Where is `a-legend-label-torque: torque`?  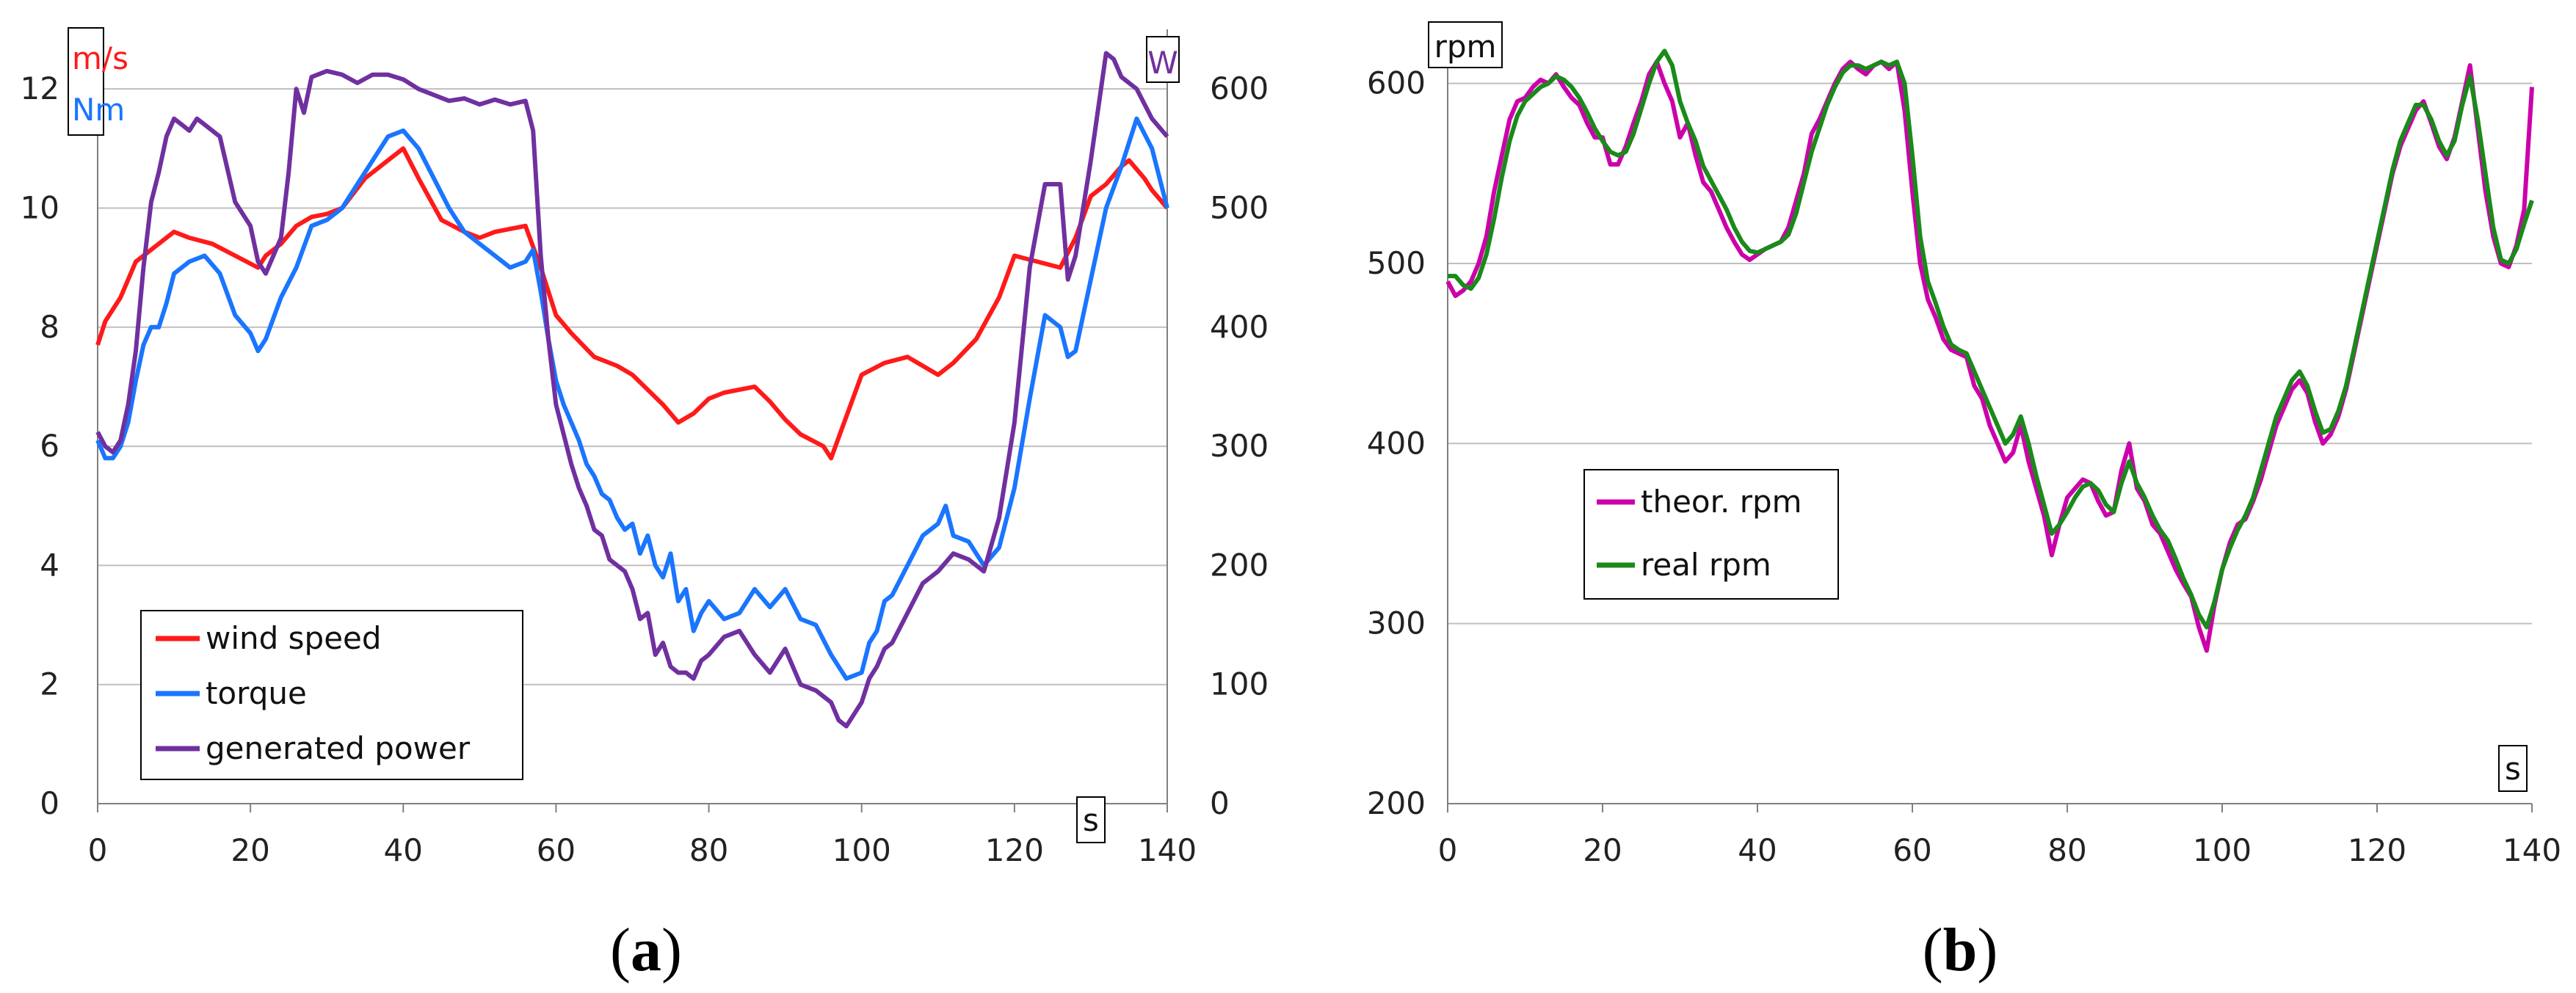
a-legend-label-torque: torque is located at coordinates (257, 693).